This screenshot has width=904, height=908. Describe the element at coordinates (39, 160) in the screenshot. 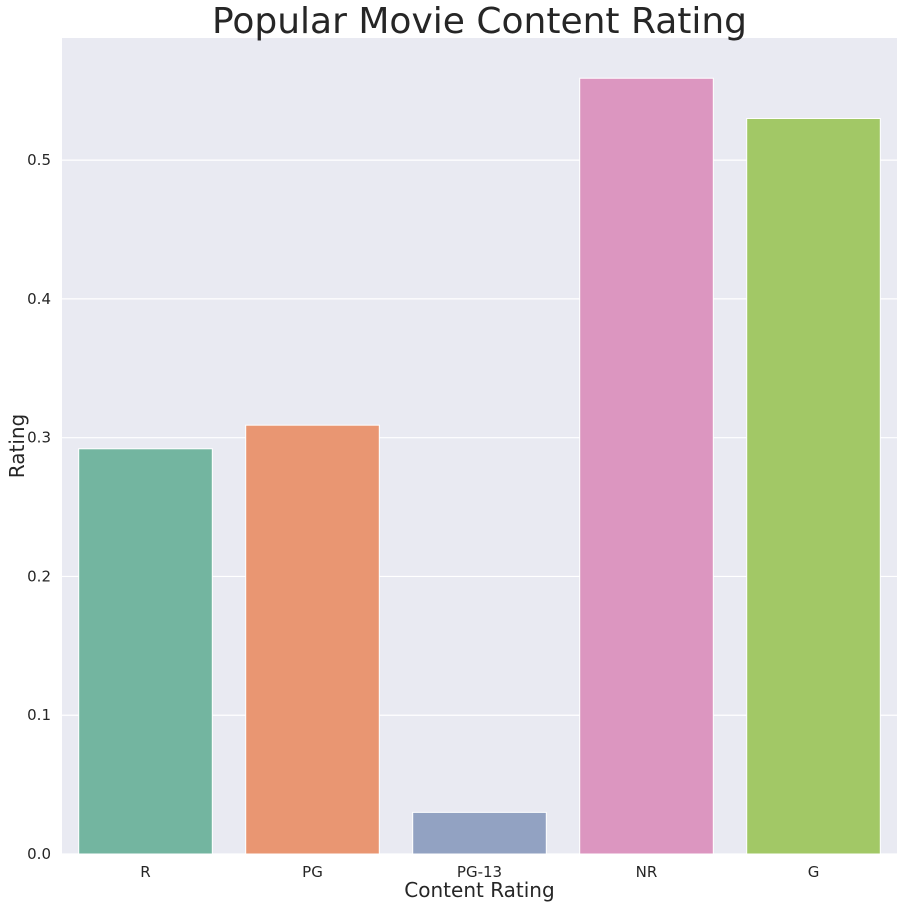

I see `y-tick-label: 0.5` at that location.